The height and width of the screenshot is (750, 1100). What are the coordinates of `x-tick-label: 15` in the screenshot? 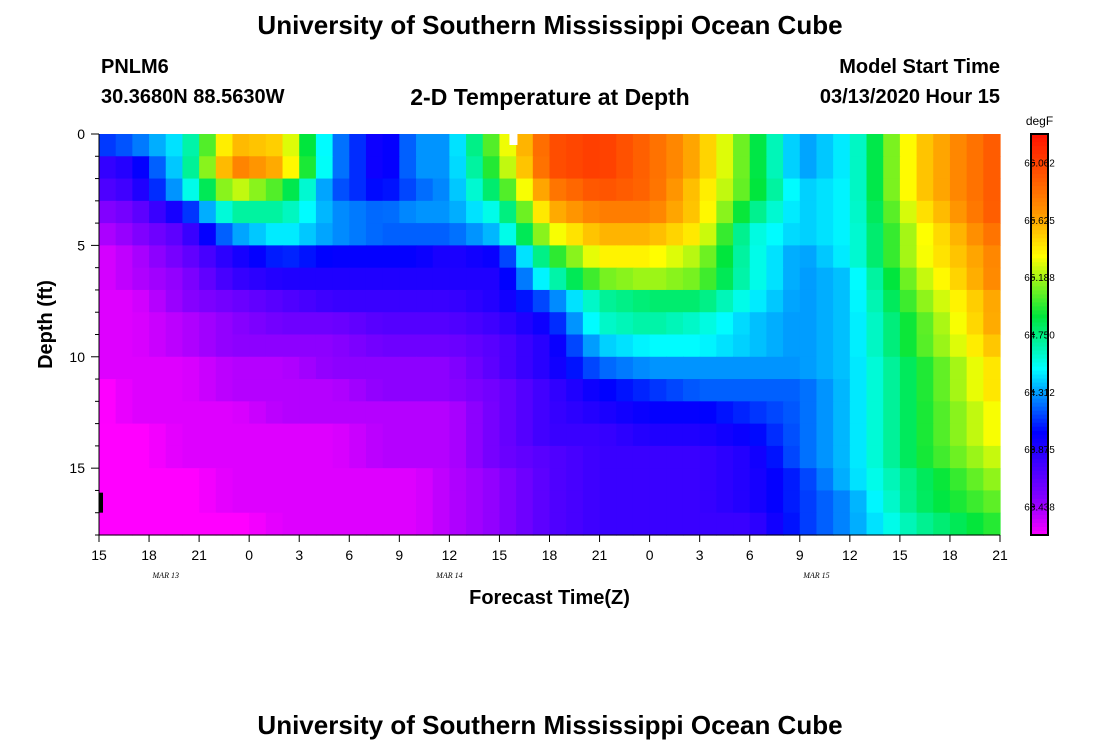 It's located at (900, 555).